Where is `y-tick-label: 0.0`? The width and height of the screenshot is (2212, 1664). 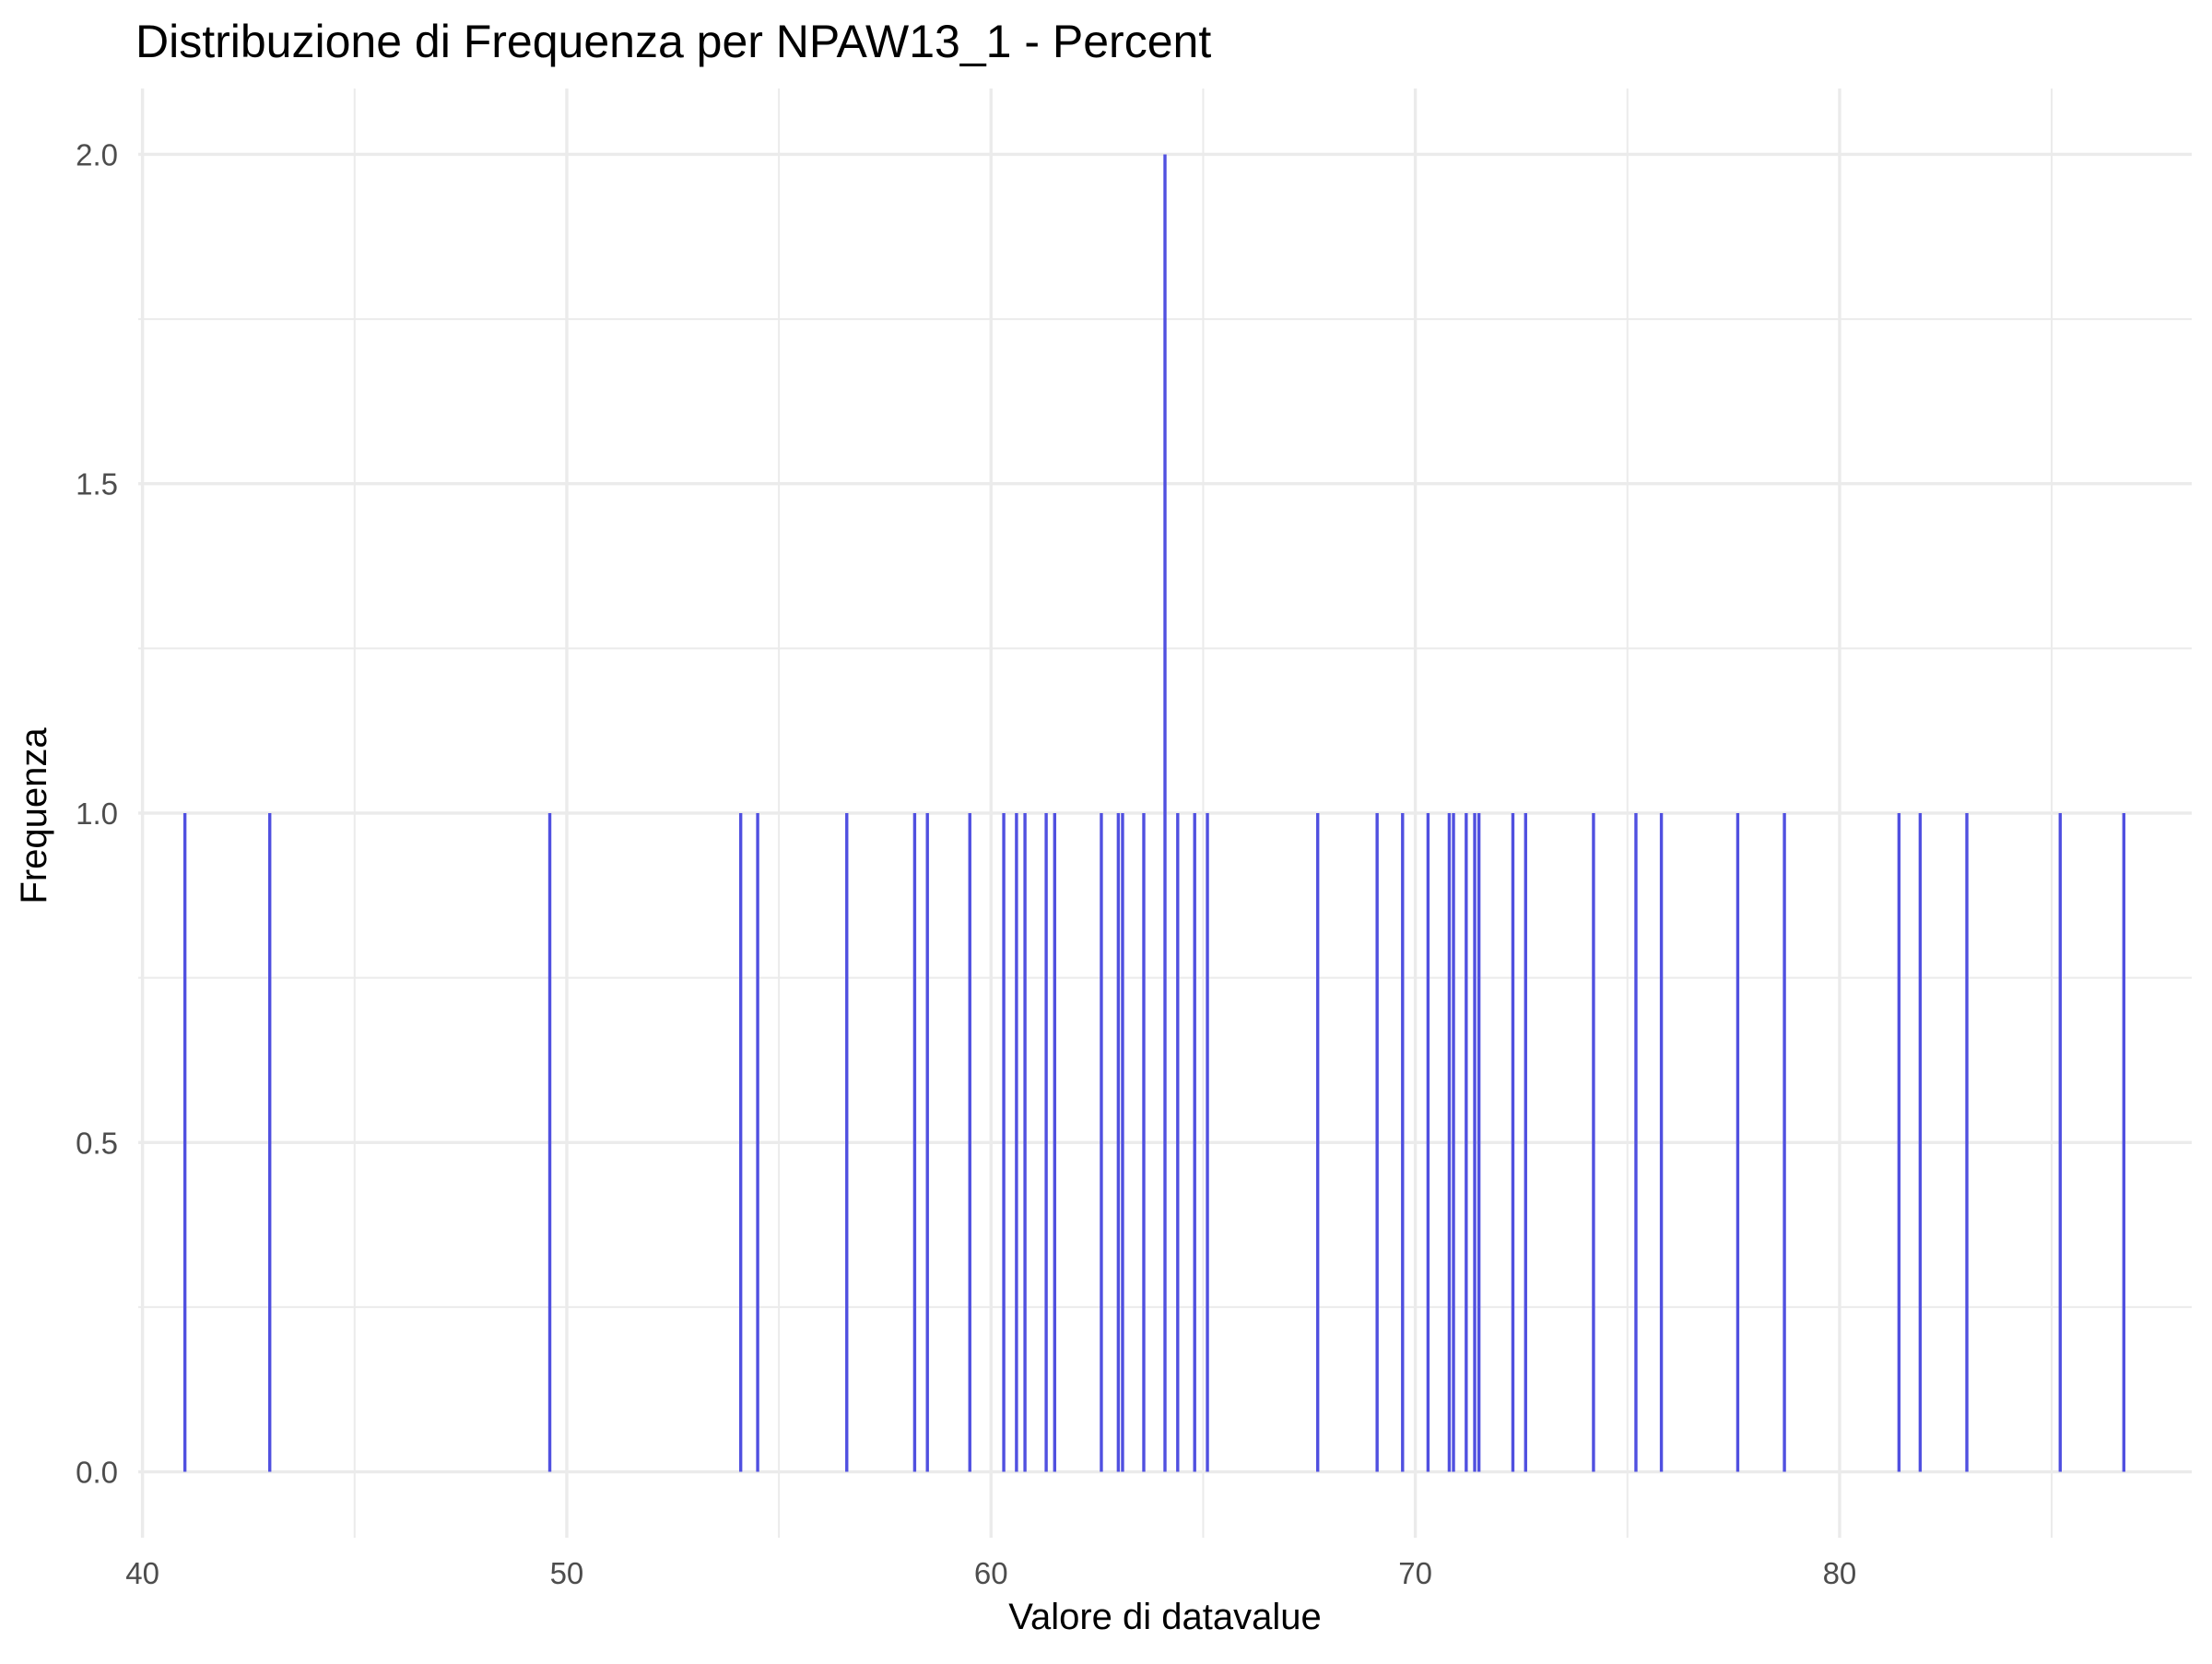
y-tick-label: 0.0 is located at coordinates (97, 1473).